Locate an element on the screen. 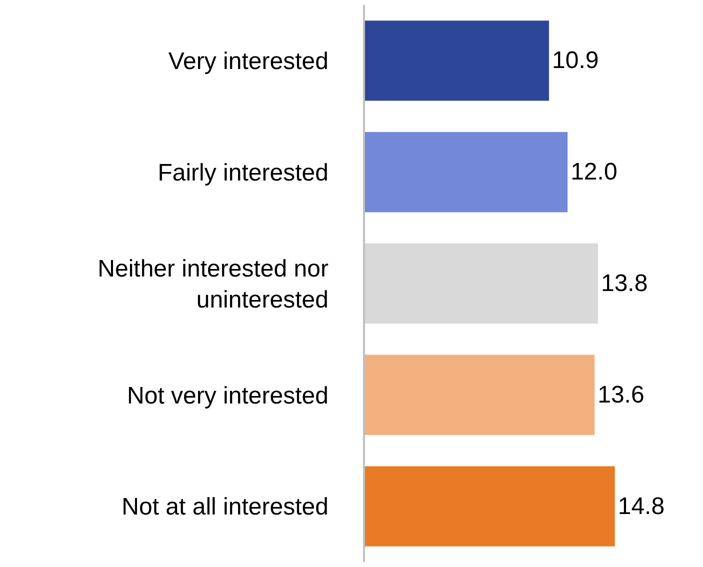 This screenshot has height=567, width=703. data-label: 10.9 is located at coordinates (575, 60).